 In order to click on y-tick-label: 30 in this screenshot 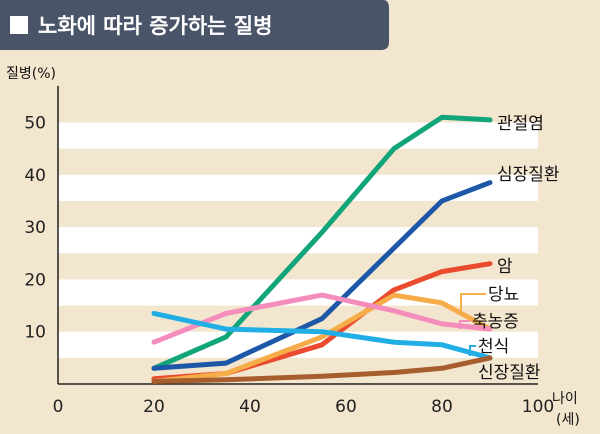, I will do `click(35, 228)`.